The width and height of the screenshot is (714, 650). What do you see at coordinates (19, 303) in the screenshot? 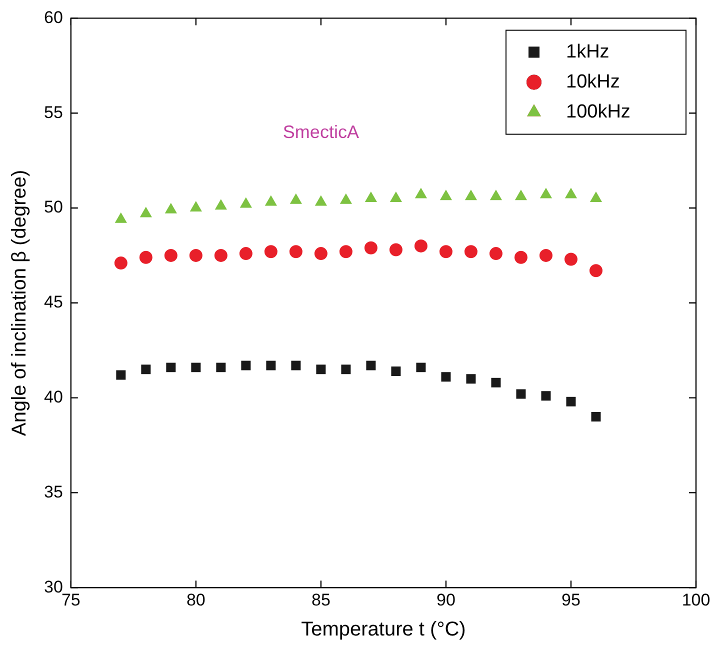
I see `y-axis-title: Angle of inclination β (degree)` at bounding box center [19, 303].